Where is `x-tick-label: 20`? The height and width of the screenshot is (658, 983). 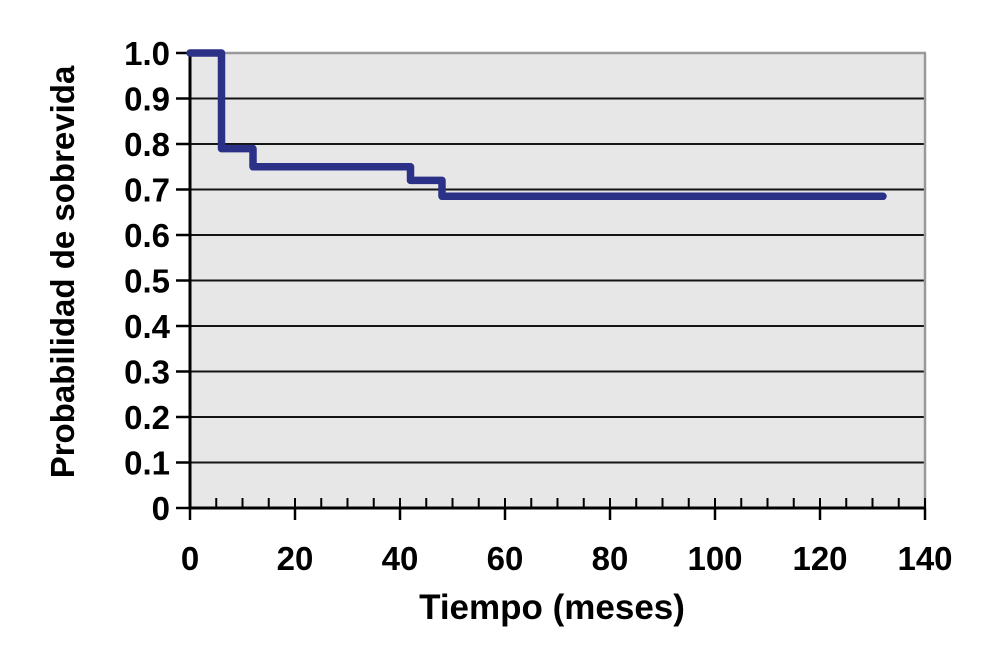
x-tick-label: 20 is located at coordinates (295, 558).